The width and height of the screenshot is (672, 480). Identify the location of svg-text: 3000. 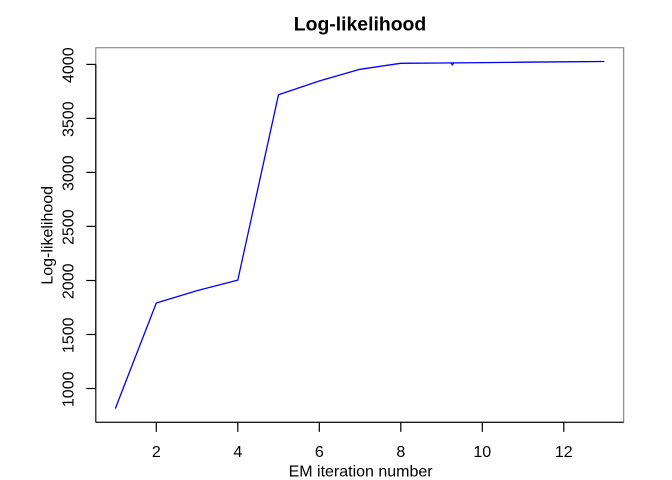
(69, 173).